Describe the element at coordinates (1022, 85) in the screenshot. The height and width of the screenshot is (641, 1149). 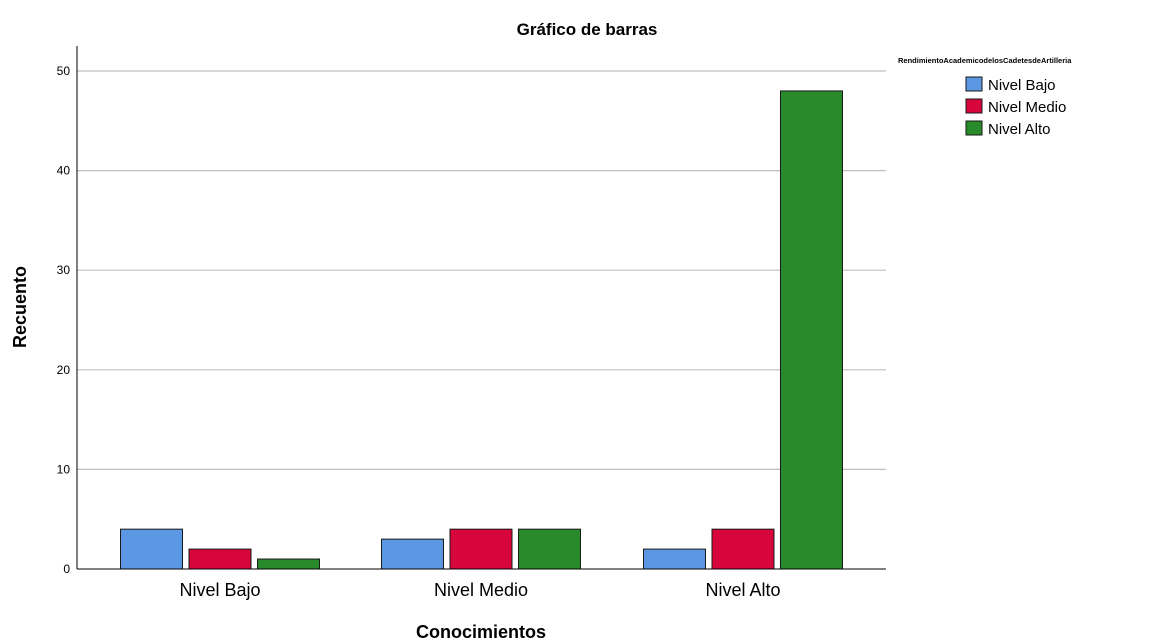
I see `legend-label: Nivel Bajo` at that location.